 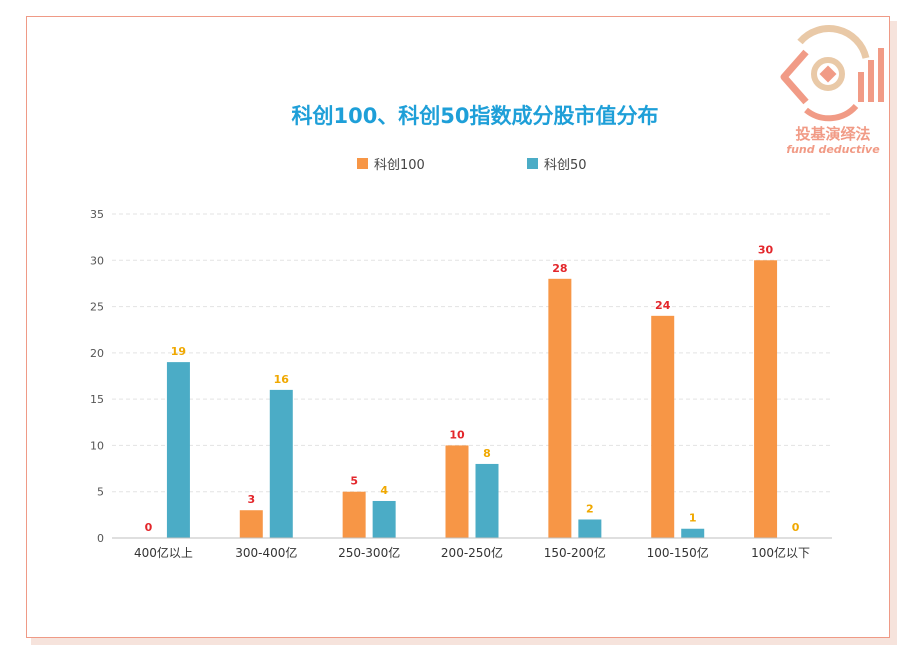 What do you see at coordinates (97, 214) in the screenshot?
I see `y-tick-label: 35` at bounding box center [97, 214].